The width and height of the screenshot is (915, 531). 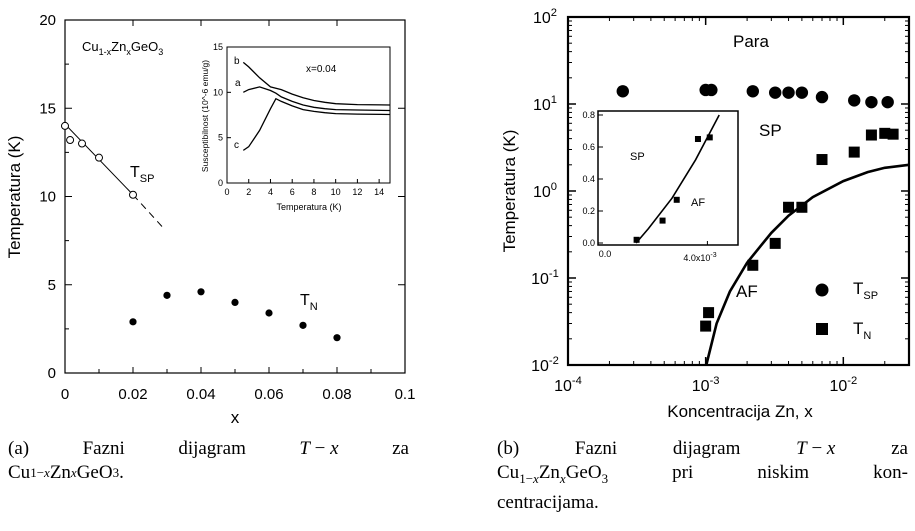 I want to click on region-sp: SP, so click(x=770, y=130).